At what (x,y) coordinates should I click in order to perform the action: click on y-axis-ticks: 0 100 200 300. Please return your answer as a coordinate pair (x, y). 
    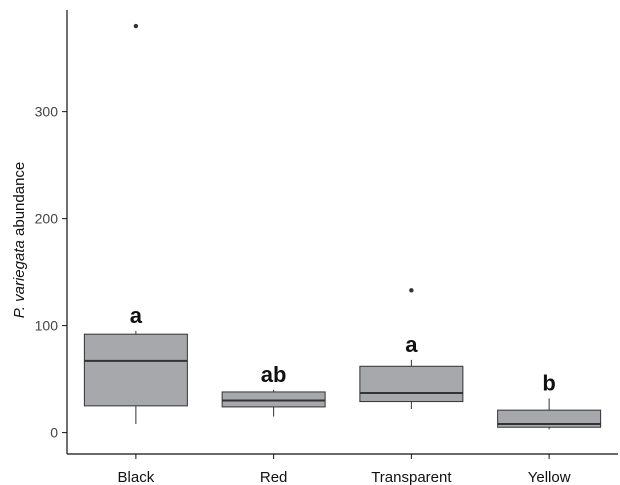
    Looking at the image, I should click on (51, 272).